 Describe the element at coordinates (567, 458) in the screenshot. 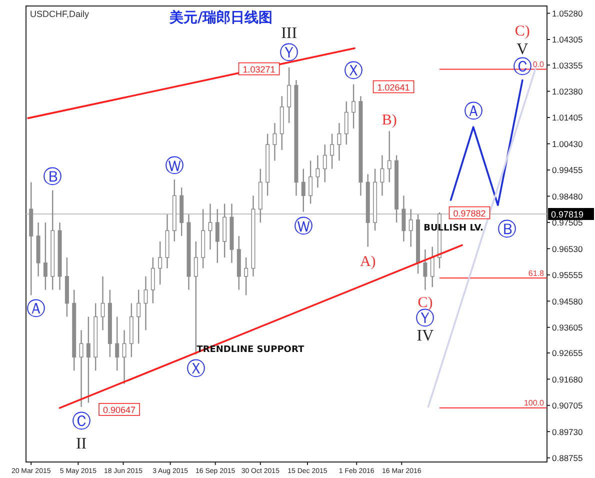

I see `y-tick-label: 0.88755` at that location.